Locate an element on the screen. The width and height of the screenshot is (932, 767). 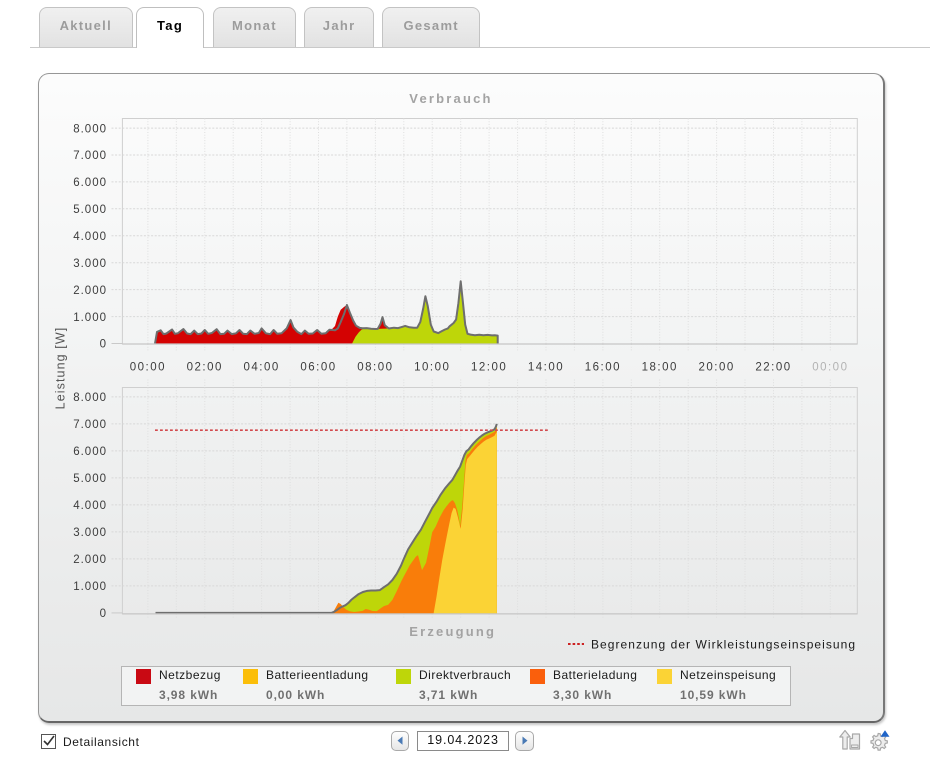
svg-text: 16:00 is located at coordinates (603, 368).